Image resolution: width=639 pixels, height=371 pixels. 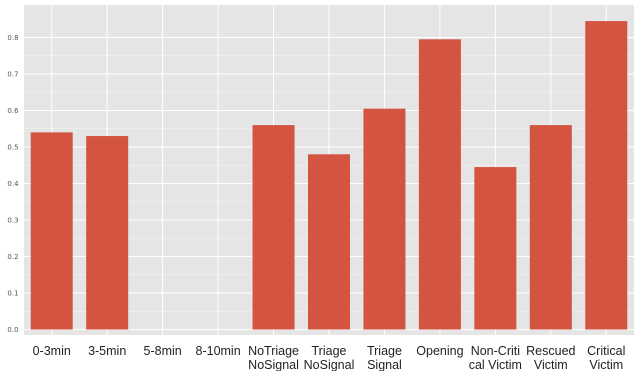 What do you see at coordinates (52, 351) in the screenshot?
I see `x-category-label: 0-3min` at bounding box center [52, 351].